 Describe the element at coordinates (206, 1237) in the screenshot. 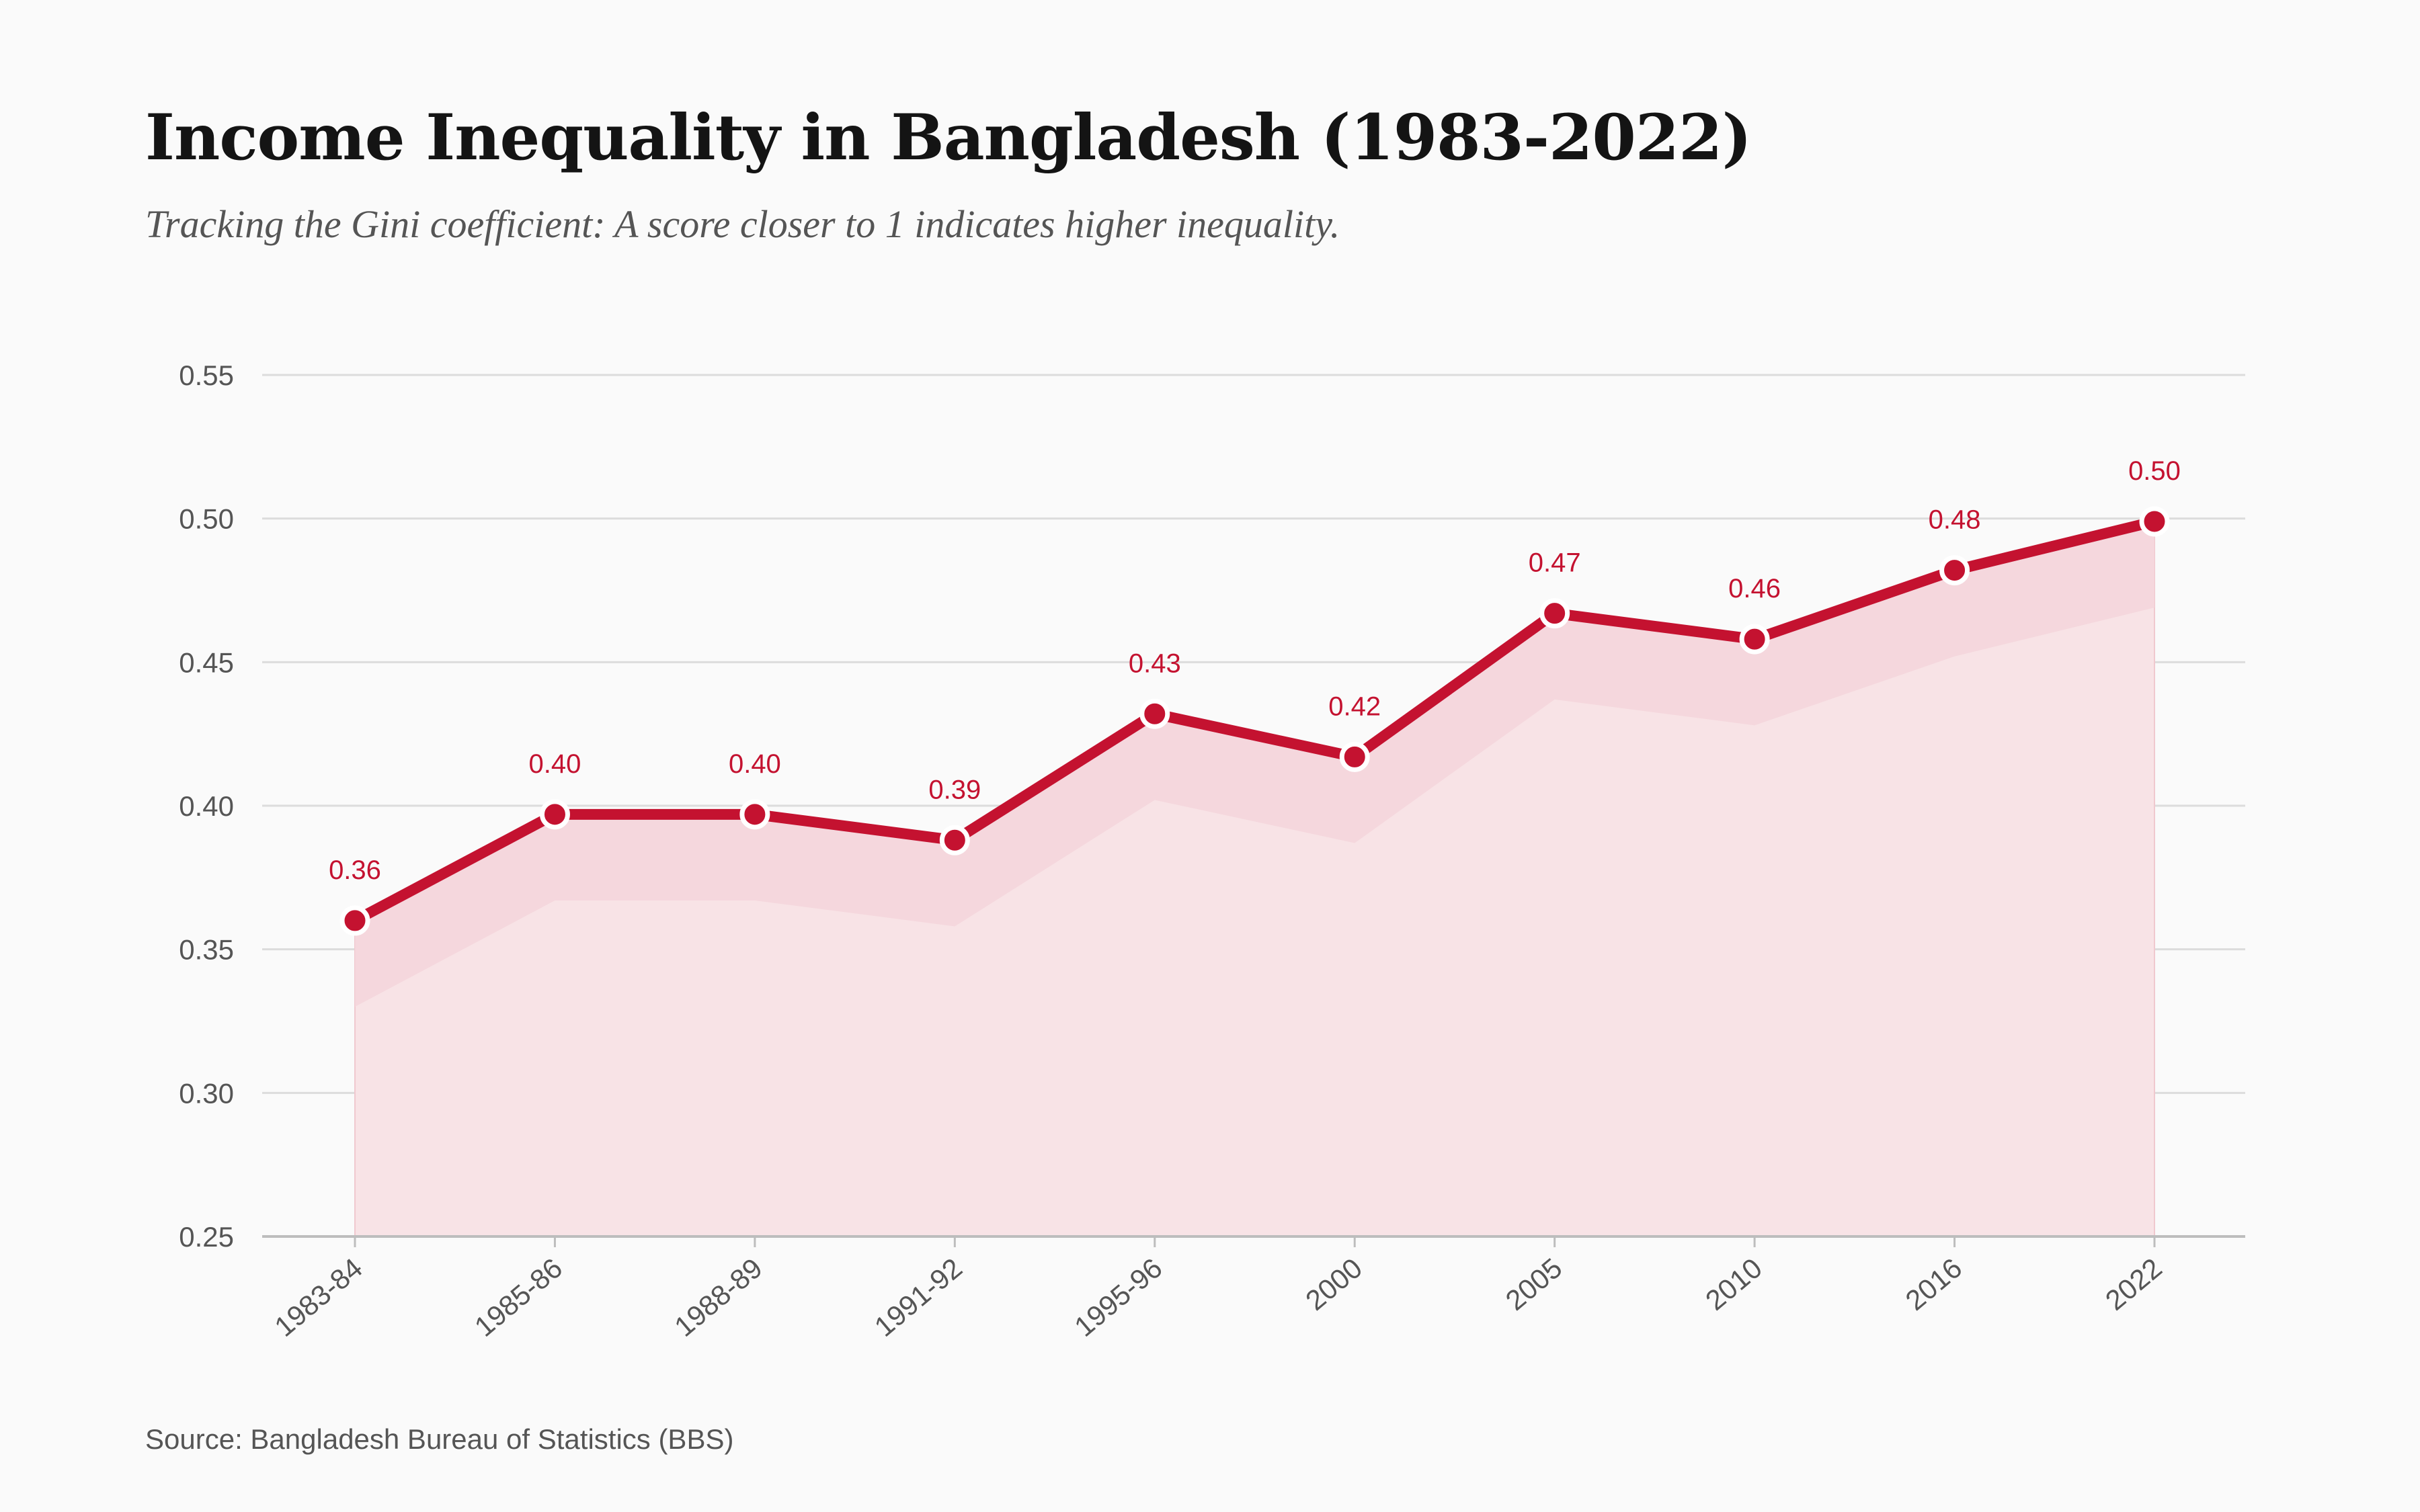

I see `y-tick-label: 0.25` at that location.